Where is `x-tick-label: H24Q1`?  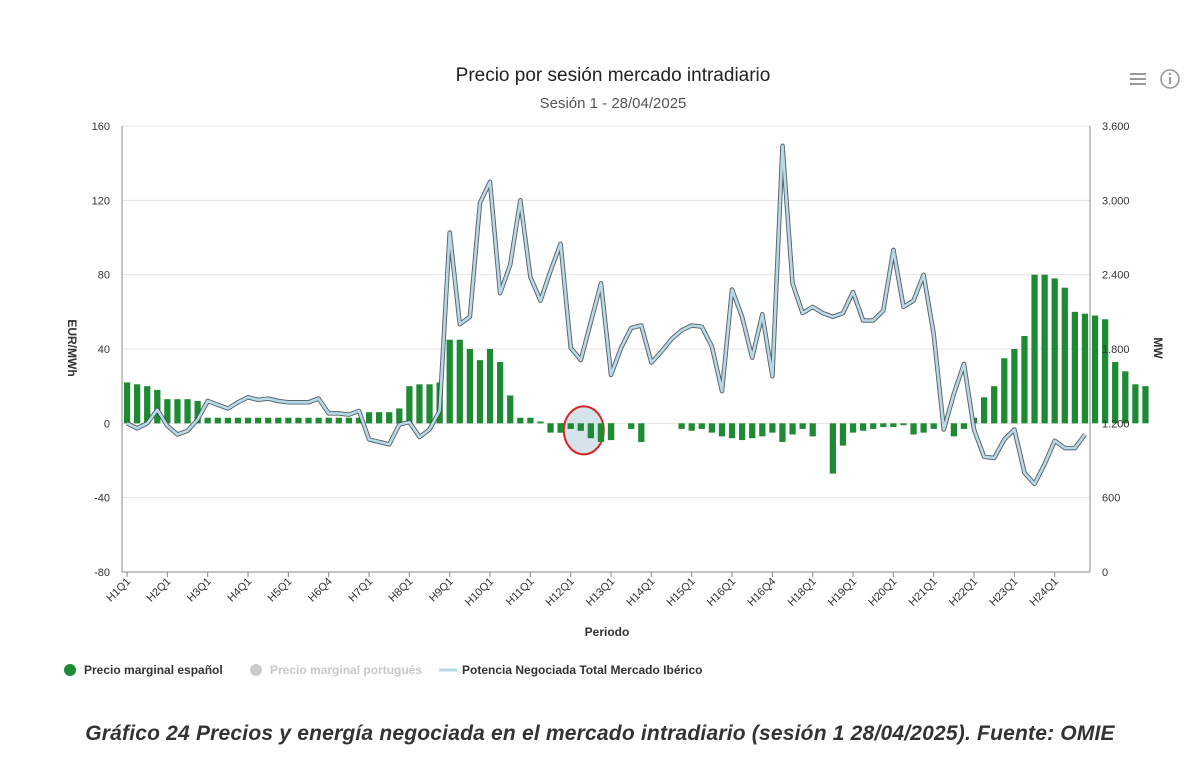
x-tick-label: H24Q1 is located at coordinates (1044, 592).